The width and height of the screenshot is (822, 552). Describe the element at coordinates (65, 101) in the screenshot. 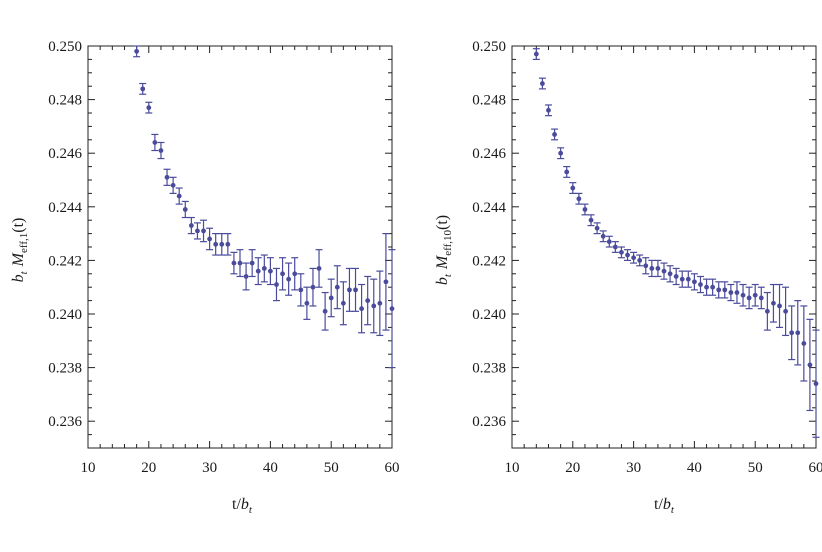

I see `left-y-tick-label: 0.248` at that location.